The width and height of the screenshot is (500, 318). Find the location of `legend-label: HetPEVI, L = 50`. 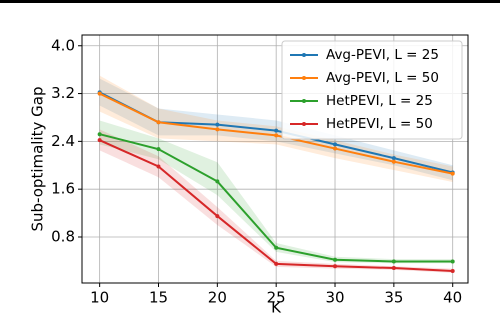

legend-label: HetPEVI, L = 50 is located at coordinates (379, 124).